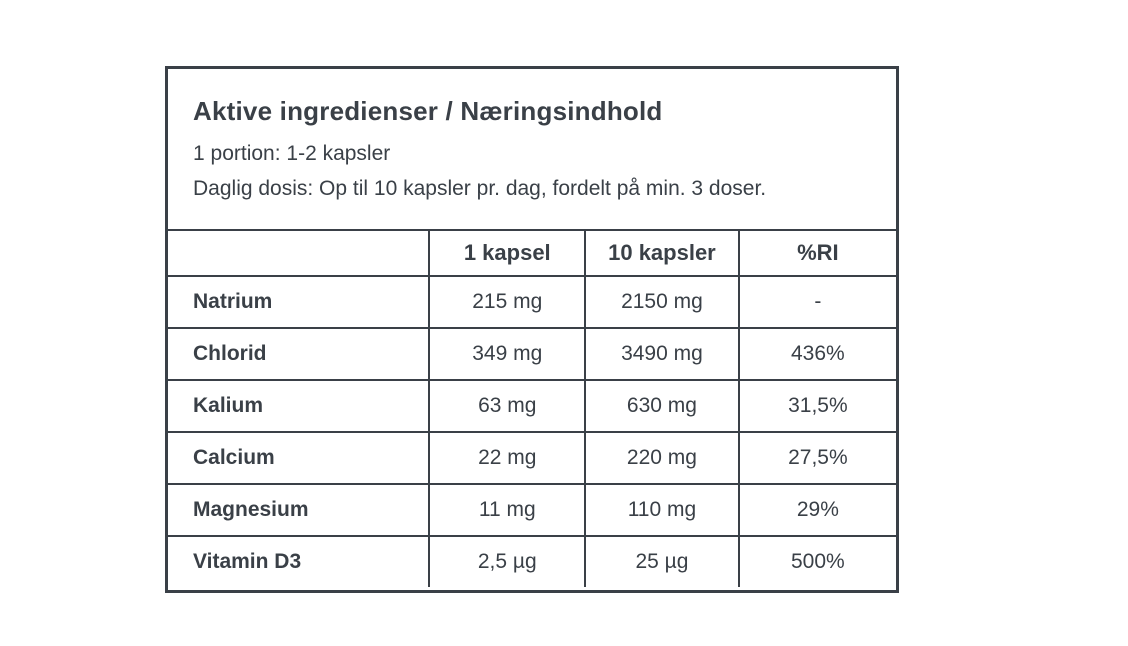 The image size is (1128, 646). Describe the element at coordinates (816, 561) in the screenshot. I see `value-percent-ri: 500%` at that location.